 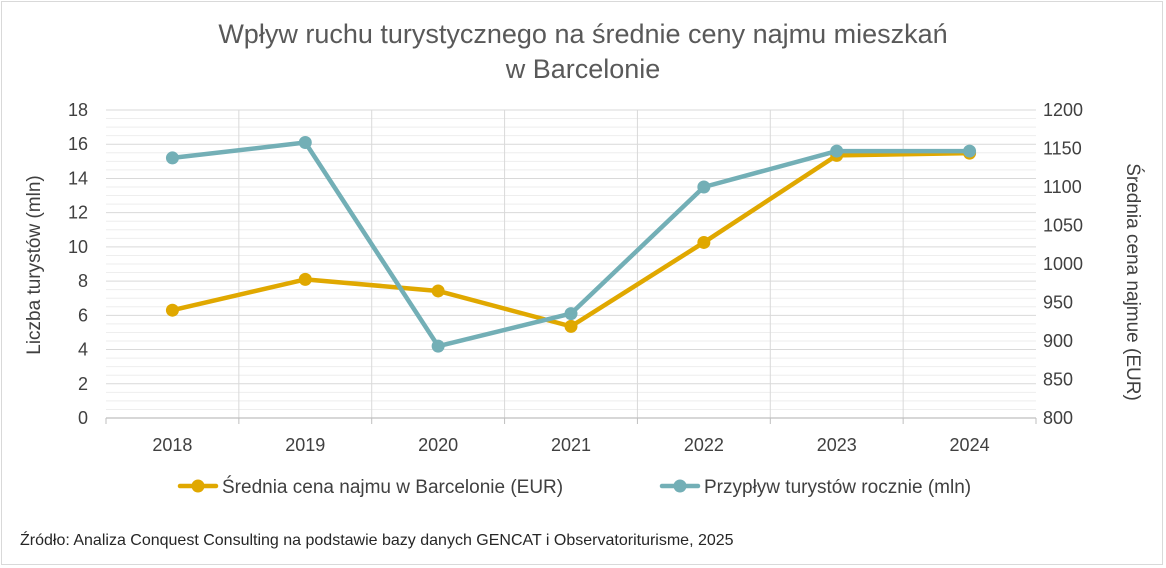 I want to click on y-right-tick-labels: 800 850 900 950 1000 1050 1100 1150 1200, so click(x=1063, y=264).